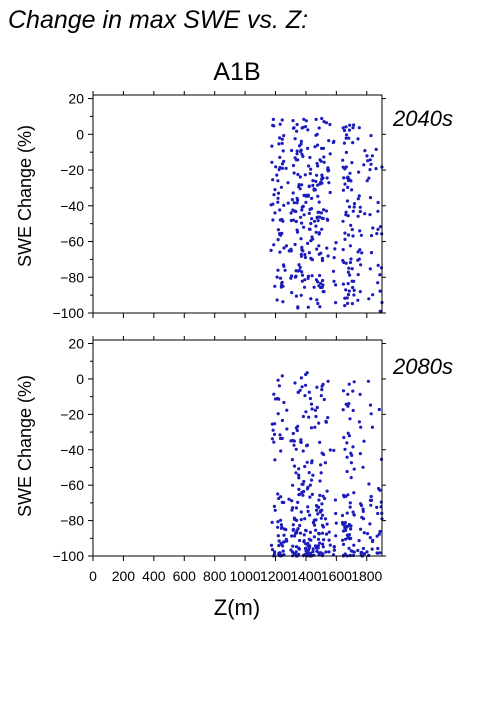  What do you see at coordinates (72, 450) in the screenshot?
I see `y-tick-label: −40` at bounding box center [72, 450].